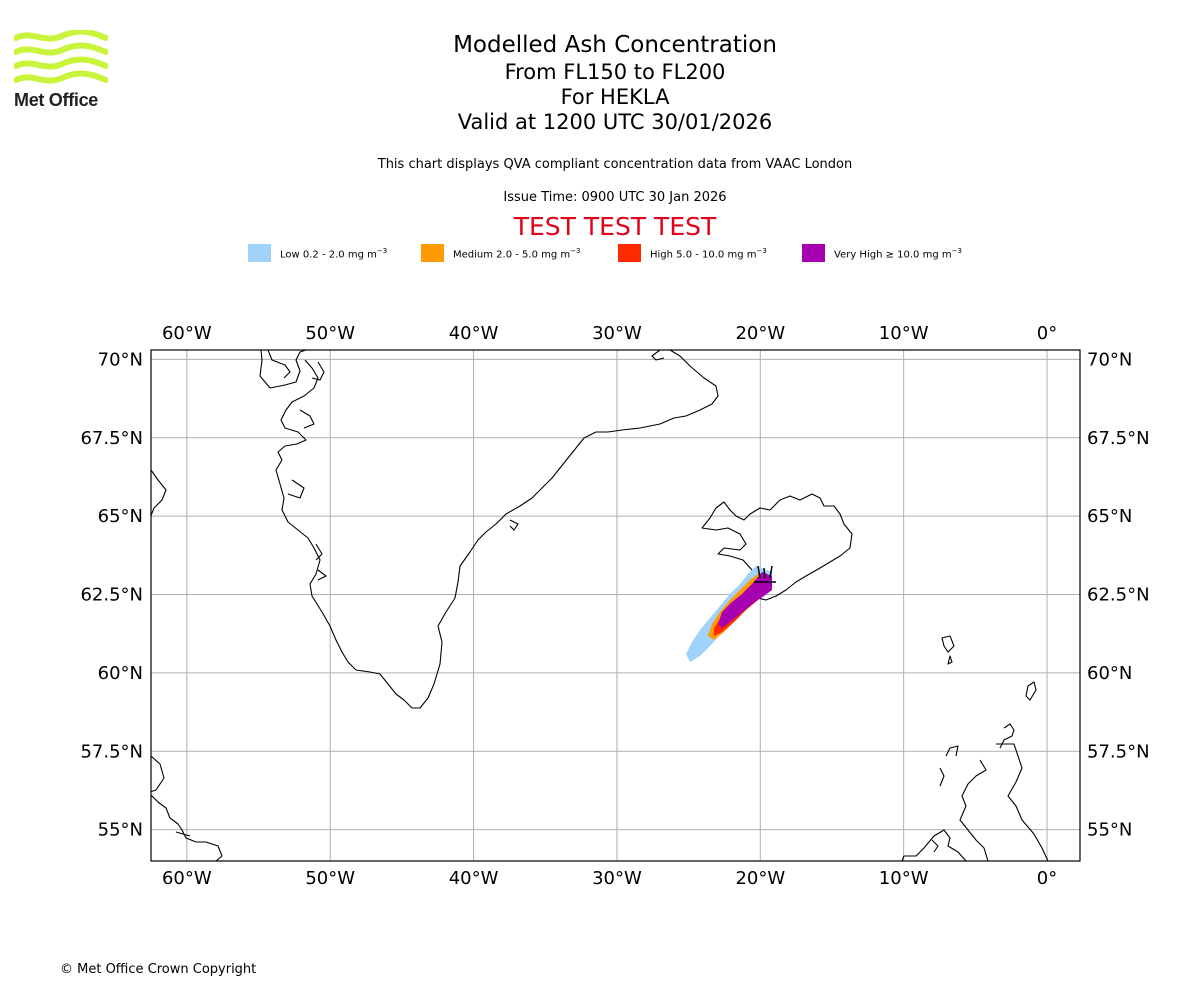 This screenshot has height=1000, width=1200. I want to click on title-line-1: Modelled Ash Concentration, so click(615, 45).